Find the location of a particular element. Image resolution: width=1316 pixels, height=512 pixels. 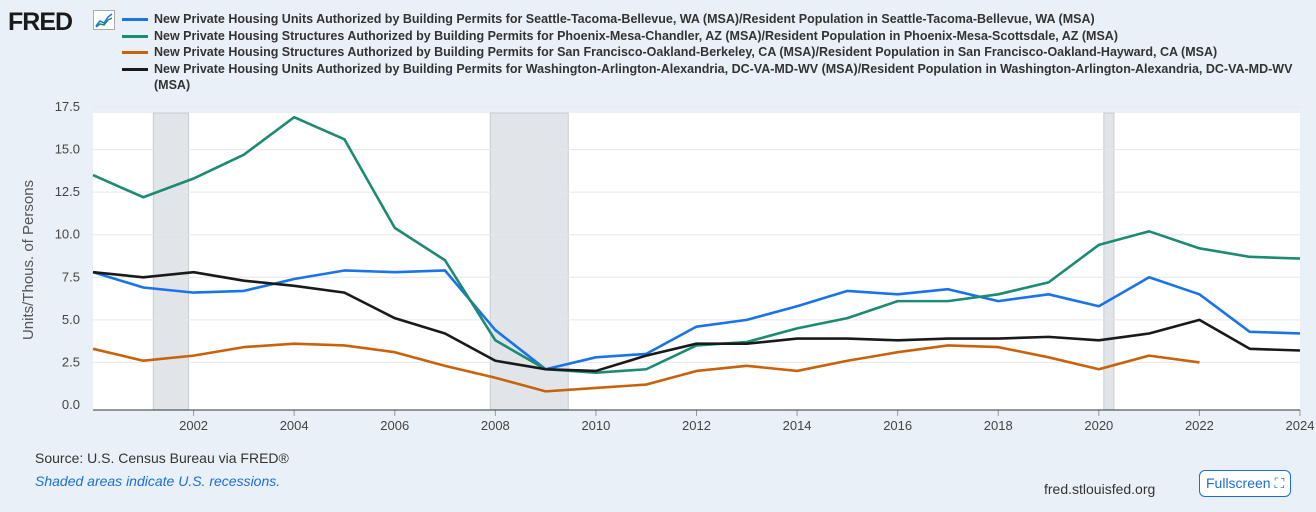

y-tick-label: 5.0 is located at coordinates (71, 319).